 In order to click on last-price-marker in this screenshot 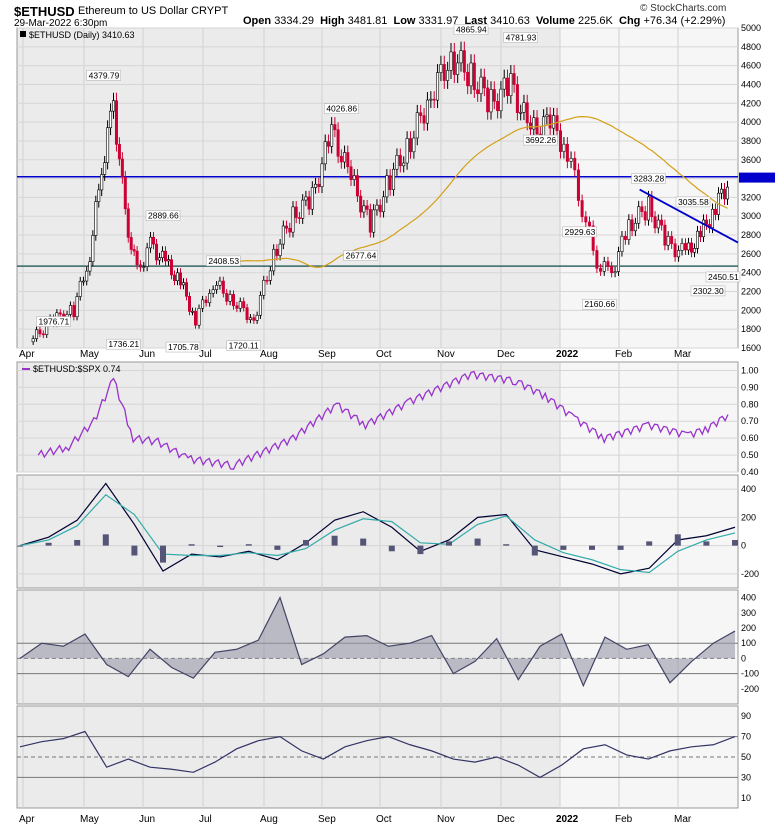, I will do `click(757, 177)`.